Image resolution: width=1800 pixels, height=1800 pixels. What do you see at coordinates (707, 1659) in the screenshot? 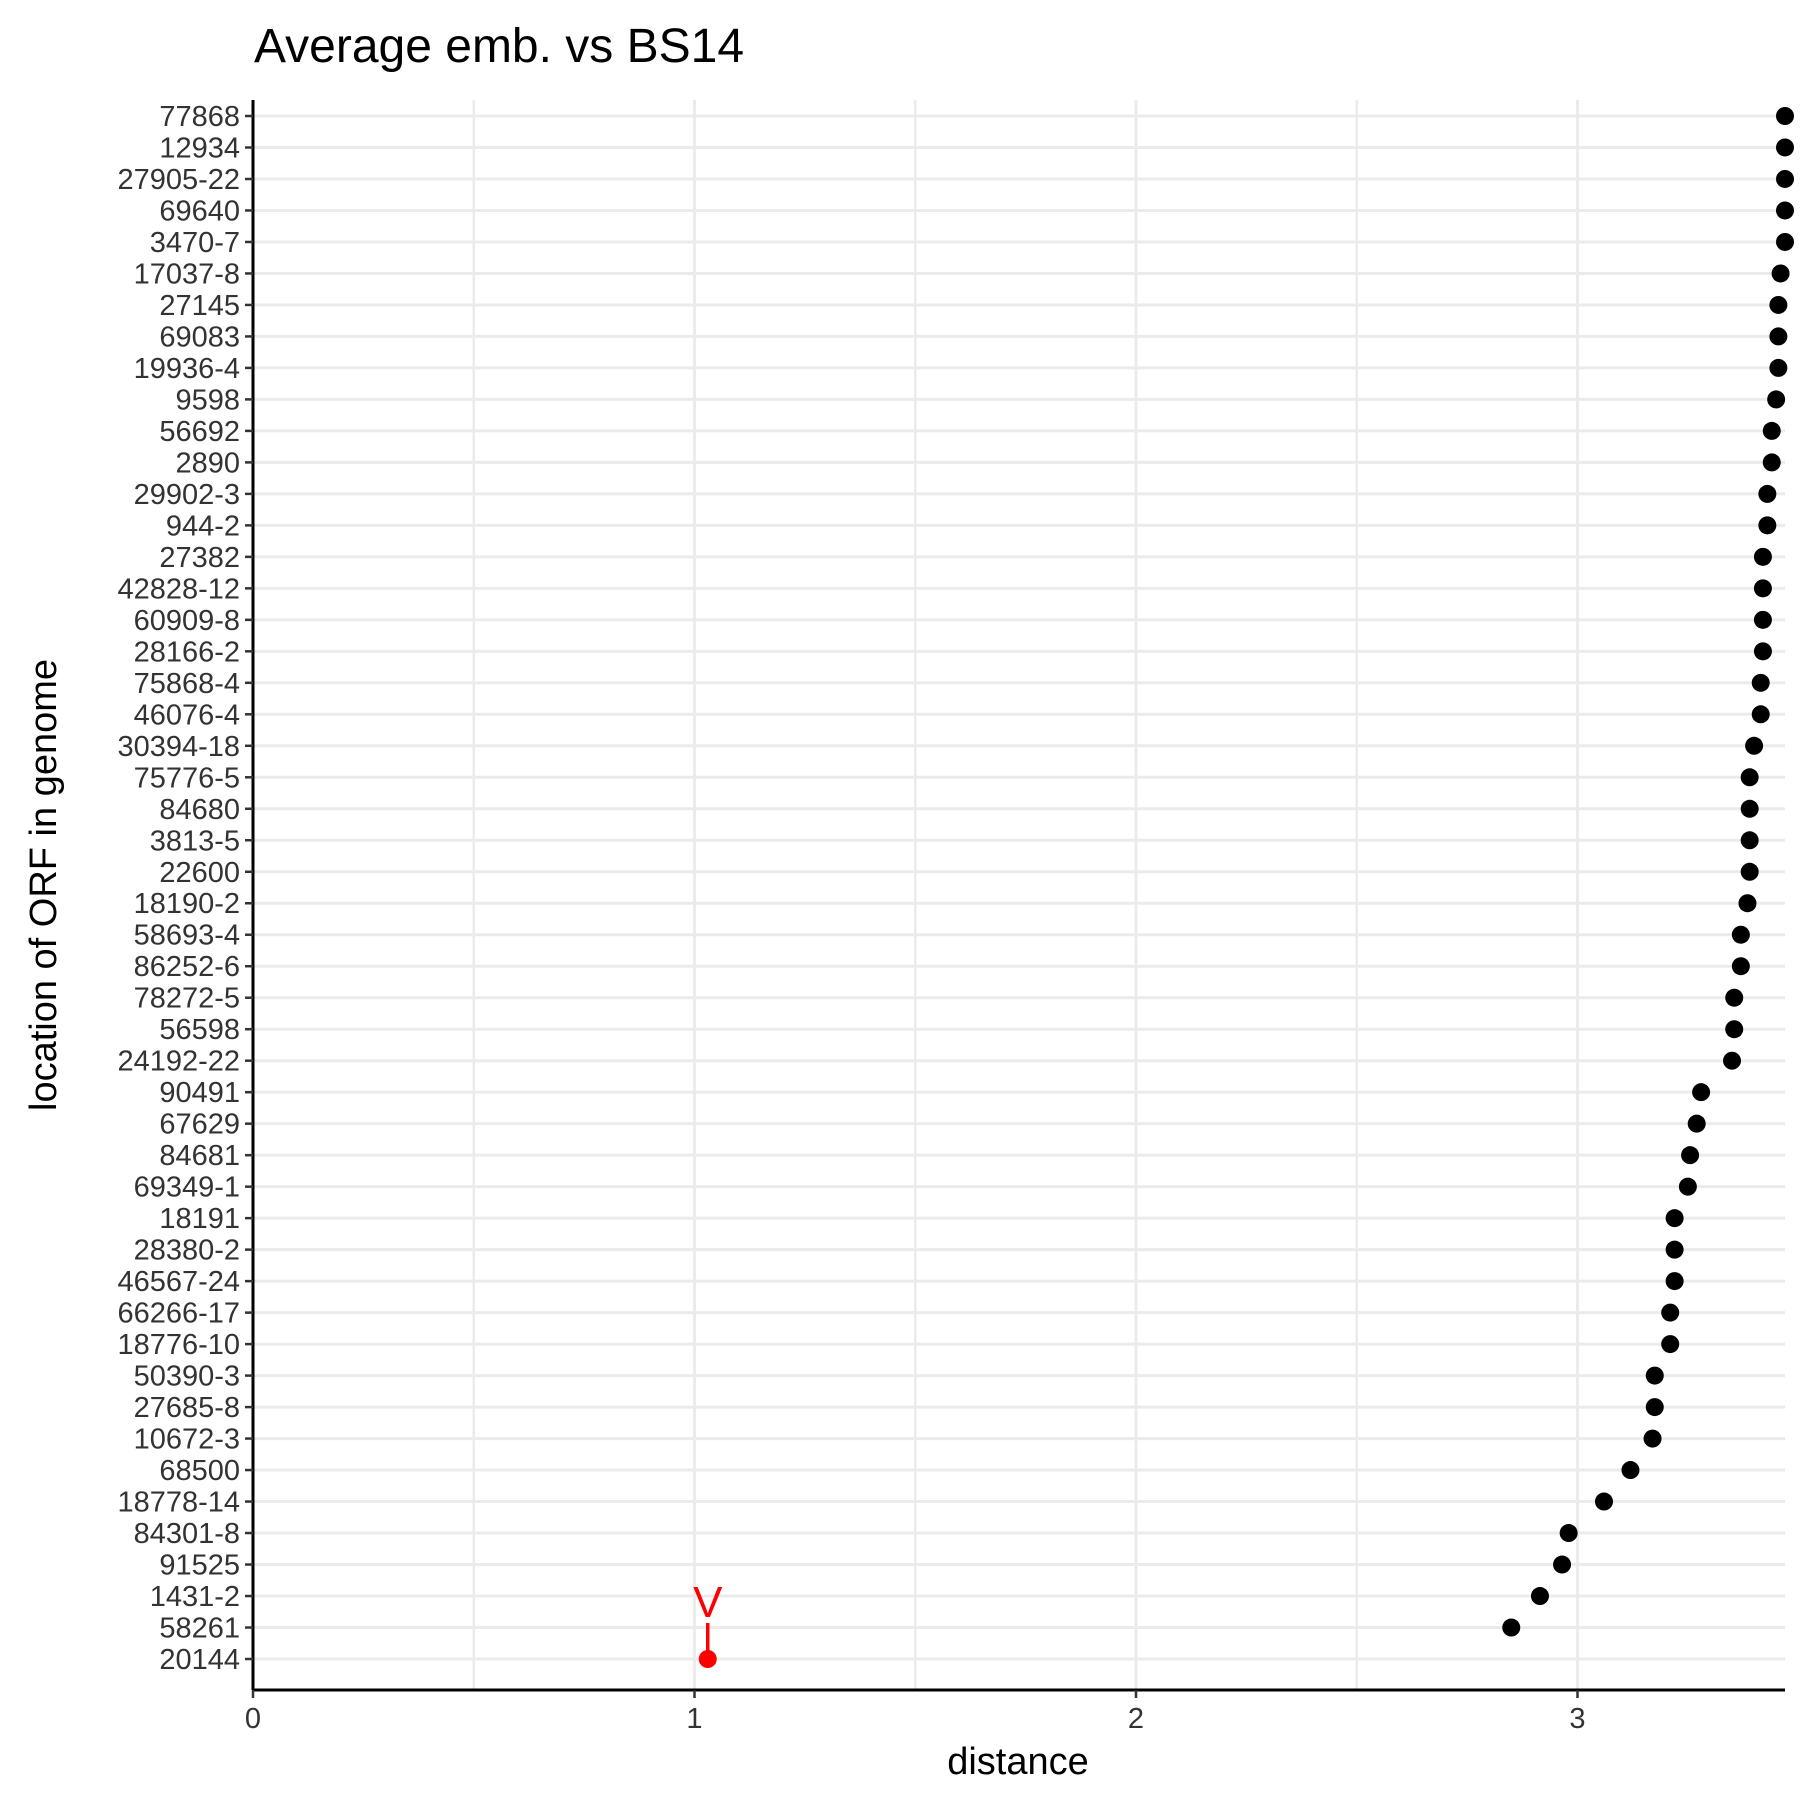
I see `highlighted-point` at bounding box center [707, 1659].